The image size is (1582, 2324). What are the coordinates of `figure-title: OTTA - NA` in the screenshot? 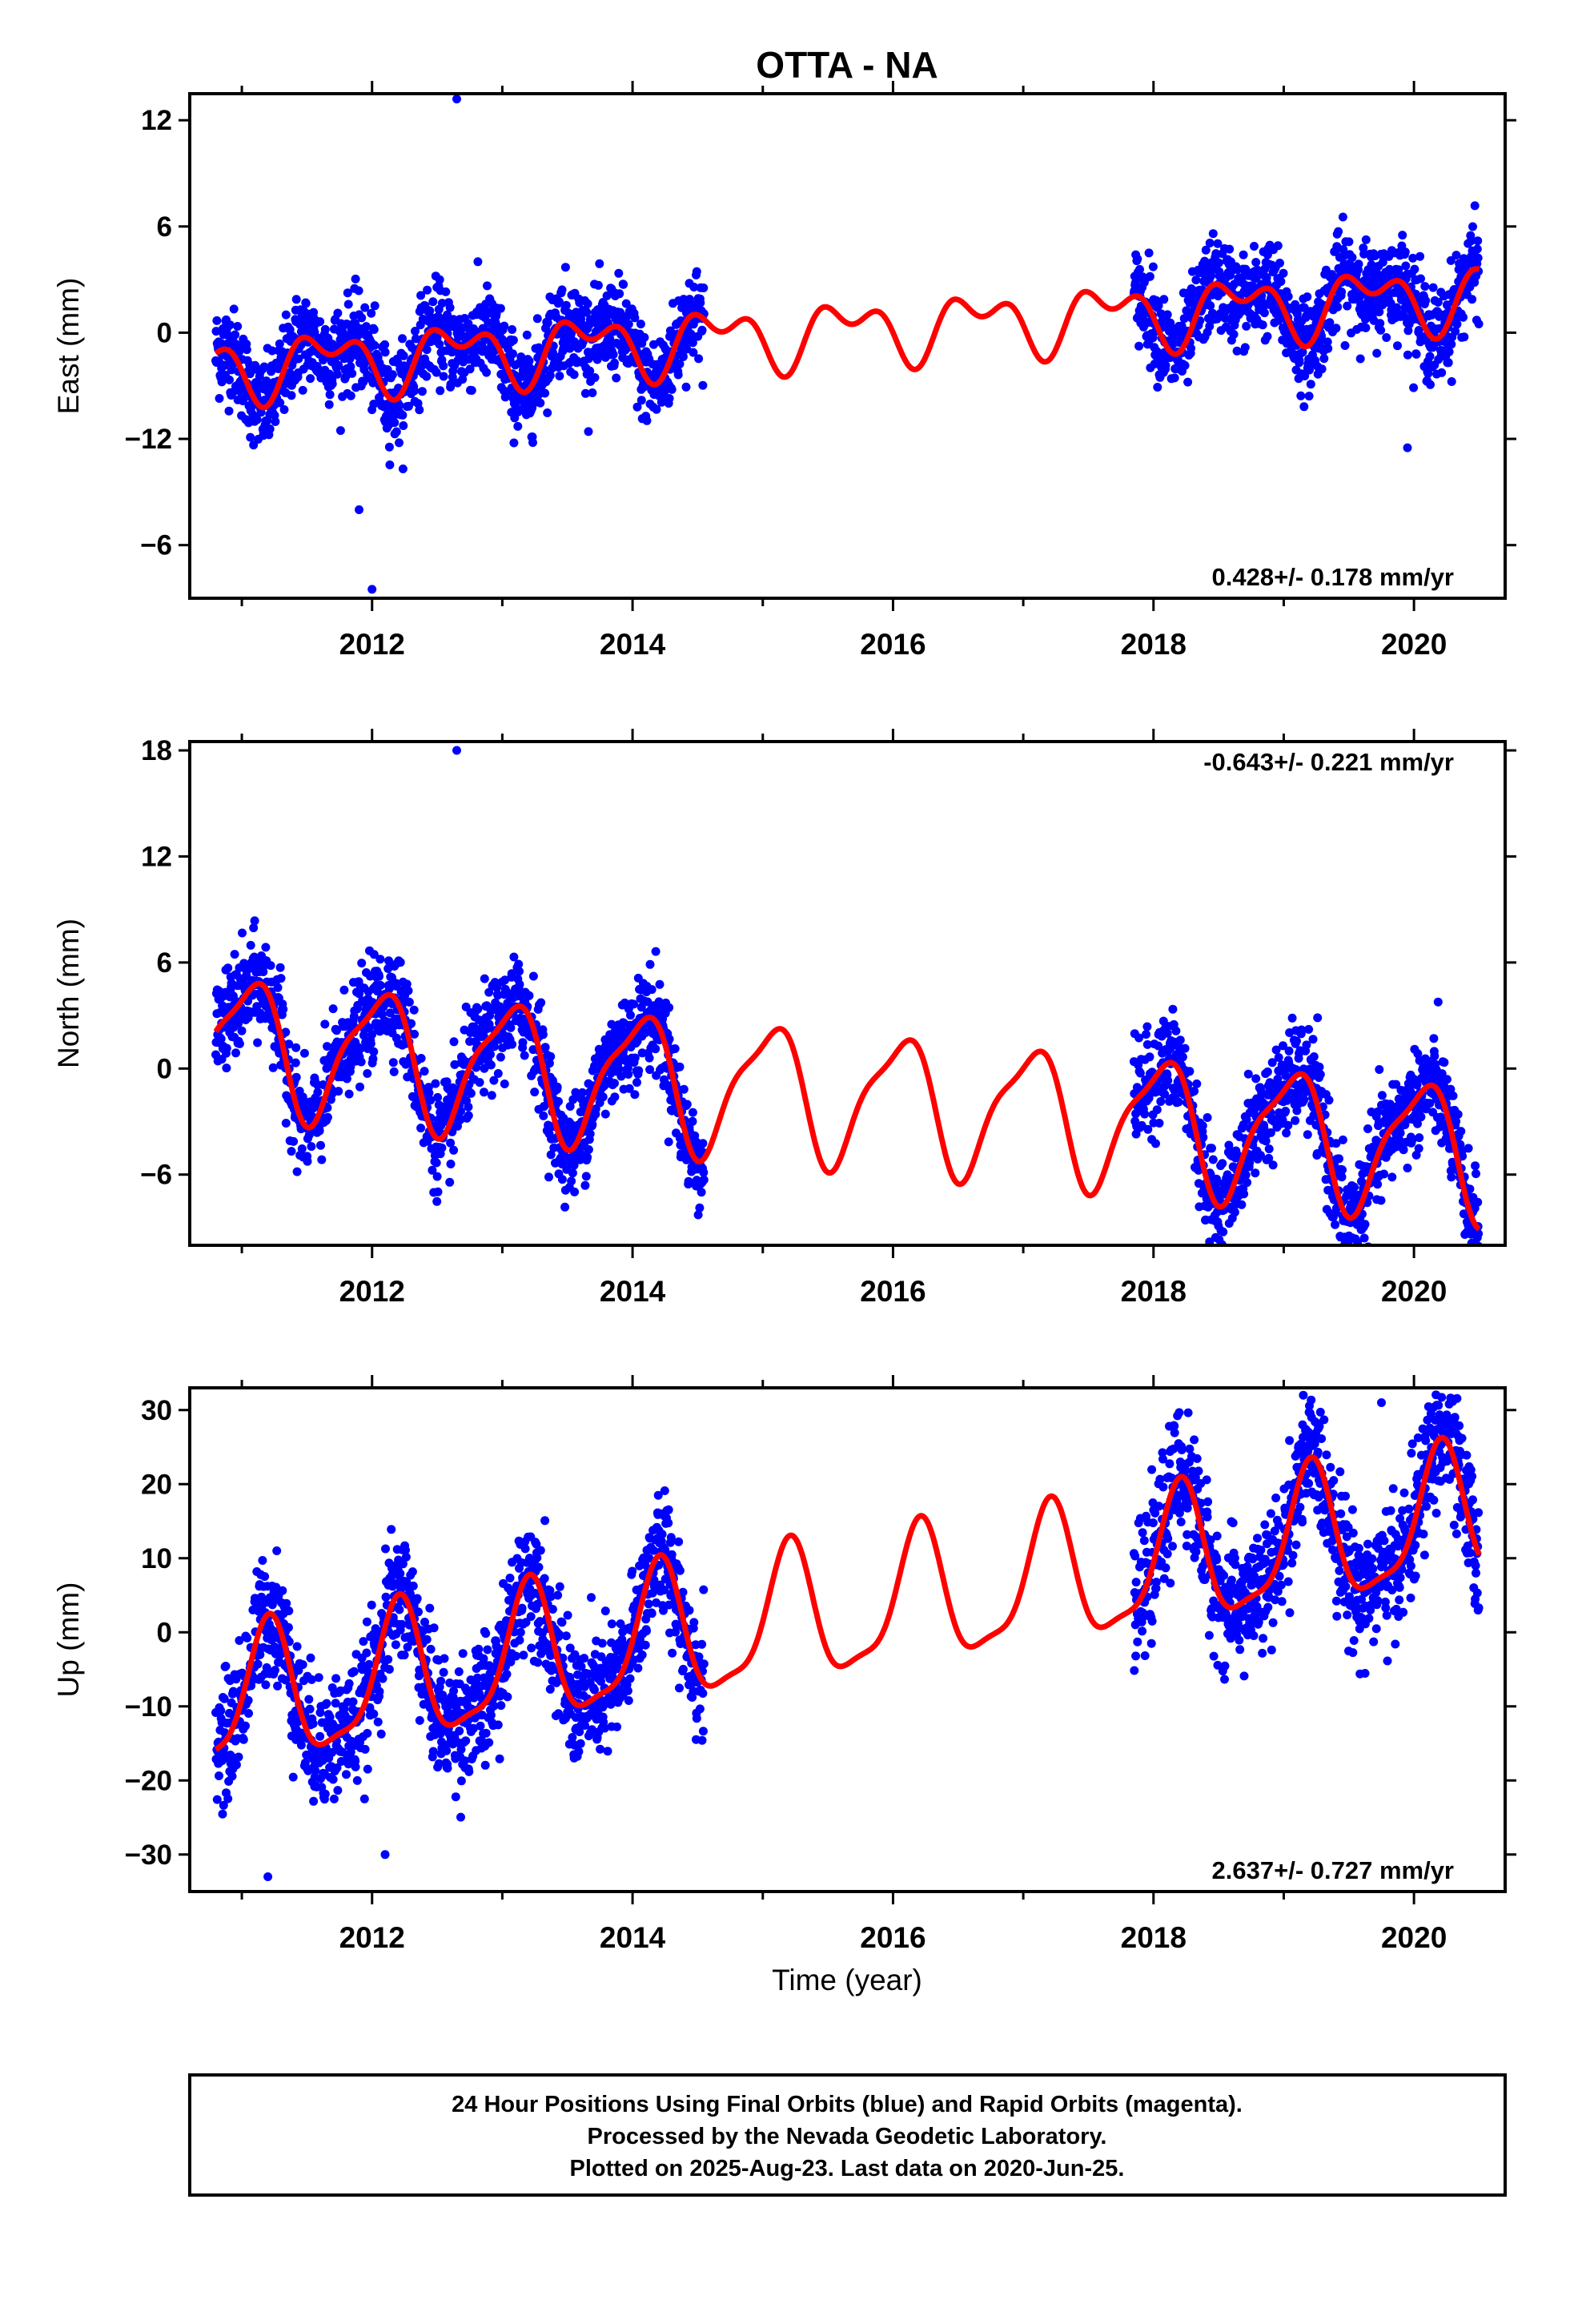 It's located at (847, 65).